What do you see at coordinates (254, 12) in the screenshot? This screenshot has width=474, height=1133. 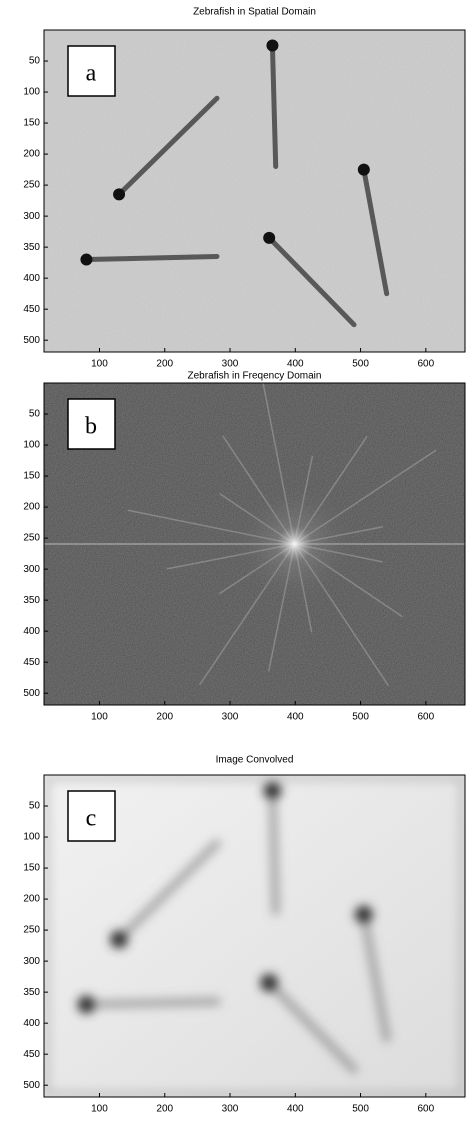 I see `axes-title: Zebrafish in Spatial Domain` at bounding box center [254, 12].